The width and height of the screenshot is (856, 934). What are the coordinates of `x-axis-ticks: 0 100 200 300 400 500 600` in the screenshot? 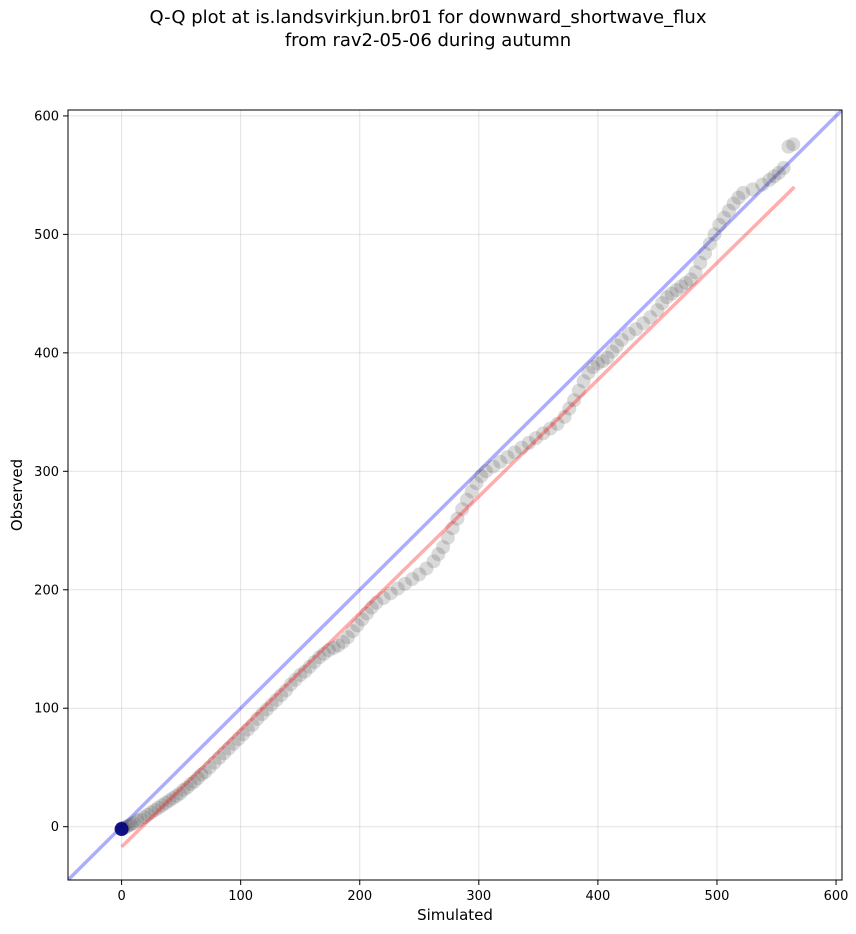 It's located at (482, 892).